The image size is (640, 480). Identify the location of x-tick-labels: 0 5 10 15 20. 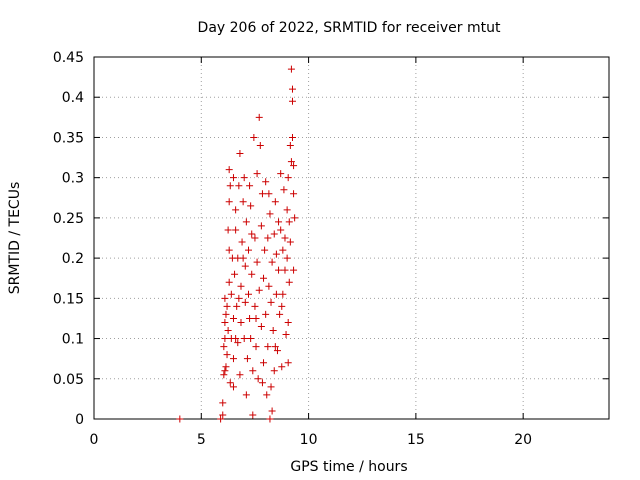
(311, 440).